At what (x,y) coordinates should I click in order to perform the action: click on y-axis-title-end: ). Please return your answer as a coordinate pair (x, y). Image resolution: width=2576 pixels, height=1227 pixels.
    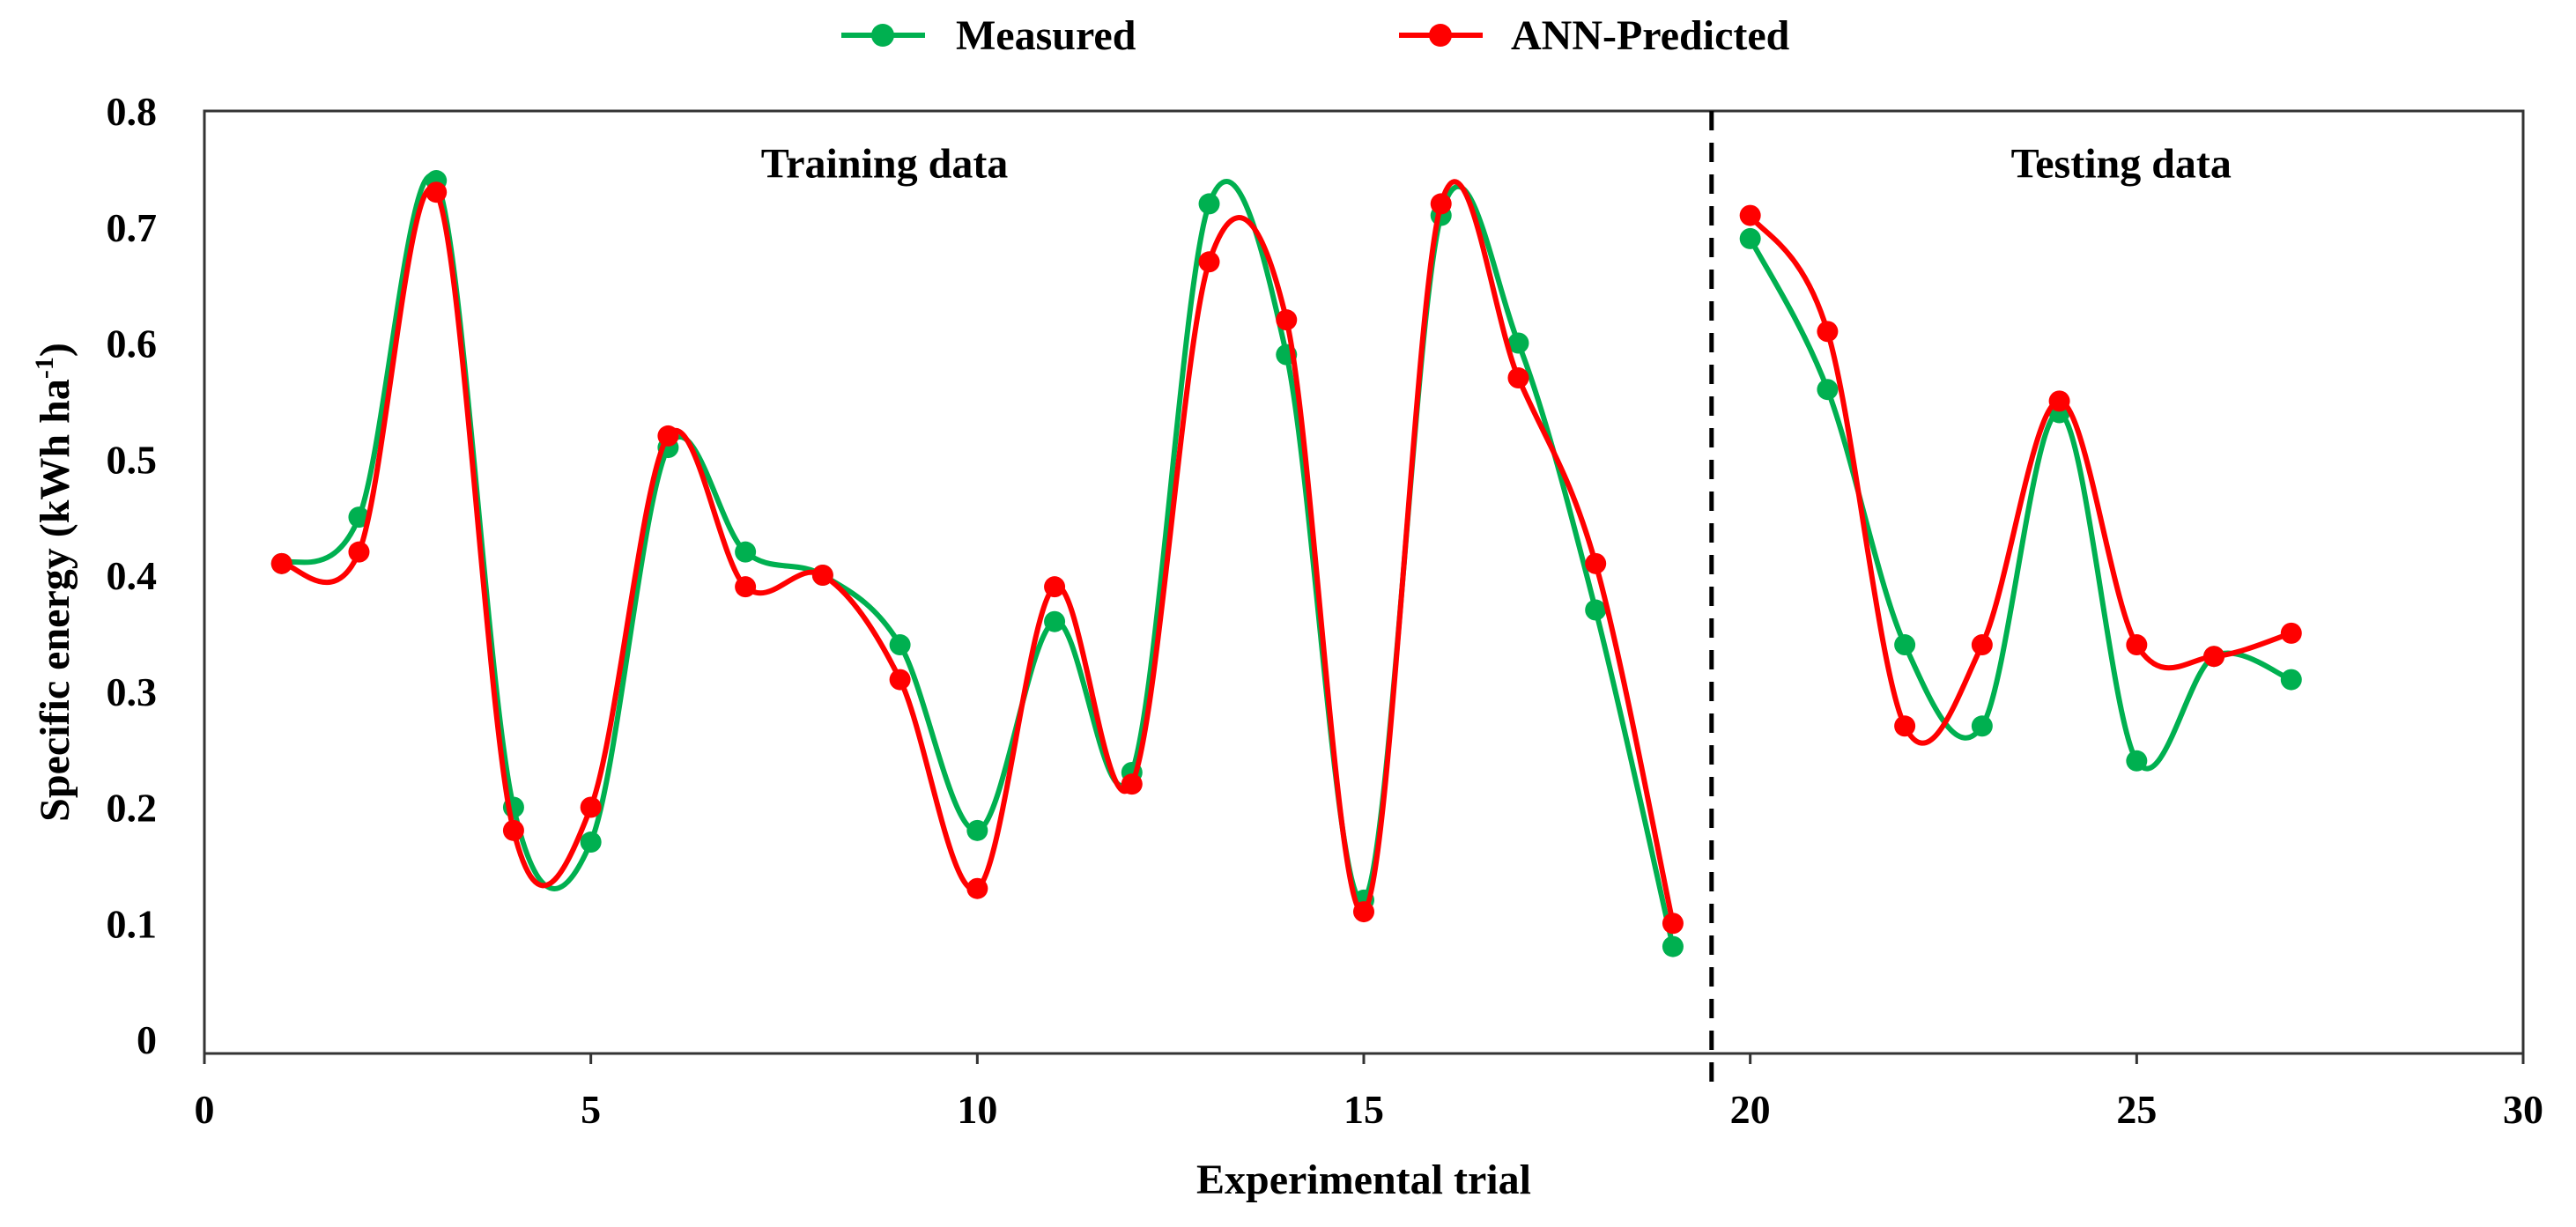
    Looking at the image, I should click on (55, 350).